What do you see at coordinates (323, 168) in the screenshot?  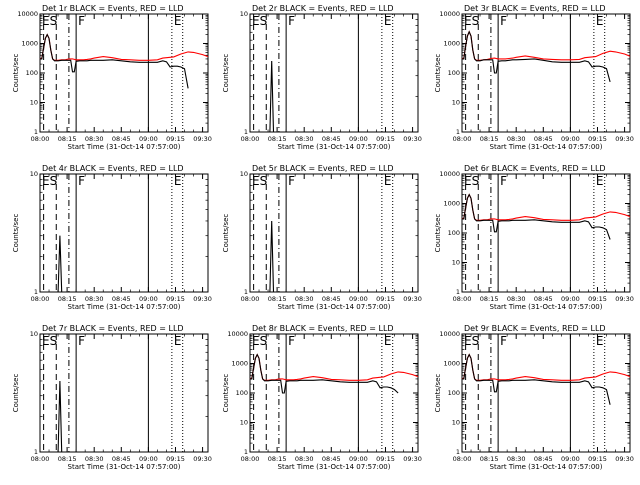 I see `panel-title: Det 5r BLACK = Events, RED = LLD` at bounding box center [323, 168].